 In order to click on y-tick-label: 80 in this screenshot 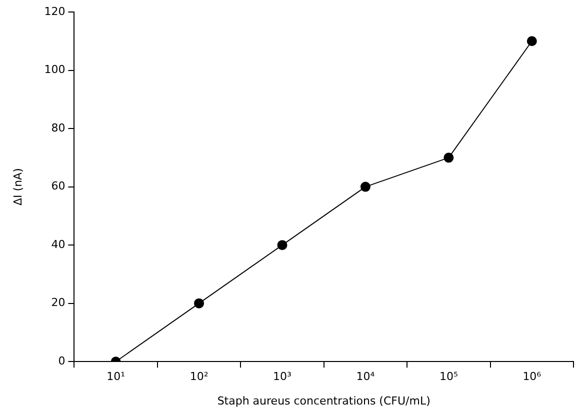, I will do `click(58, 127)`.